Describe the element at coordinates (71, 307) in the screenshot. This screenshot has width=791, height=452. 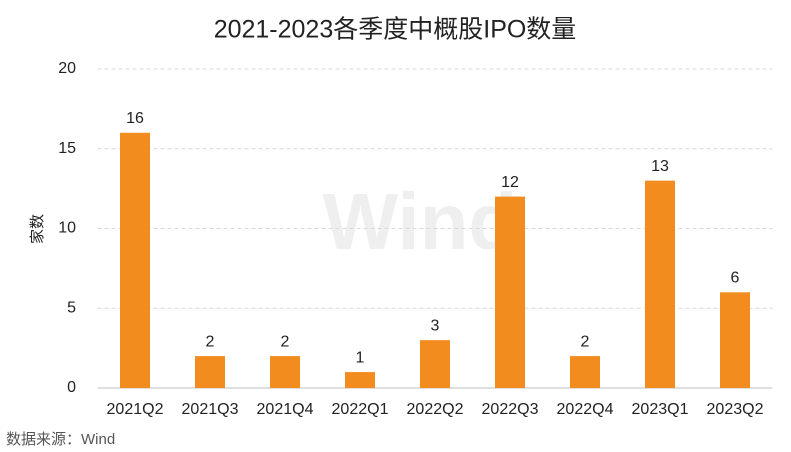
I see `y-tick-label: 5` at that location.